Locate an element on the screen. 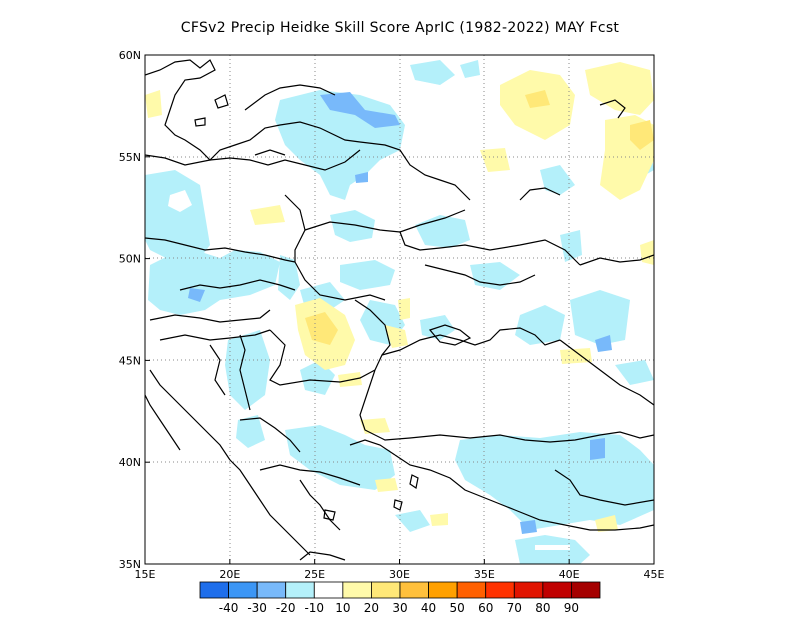 This screenshot has height=618, width=800. y-tick-label: 60N is located at coordinates (130, 55).